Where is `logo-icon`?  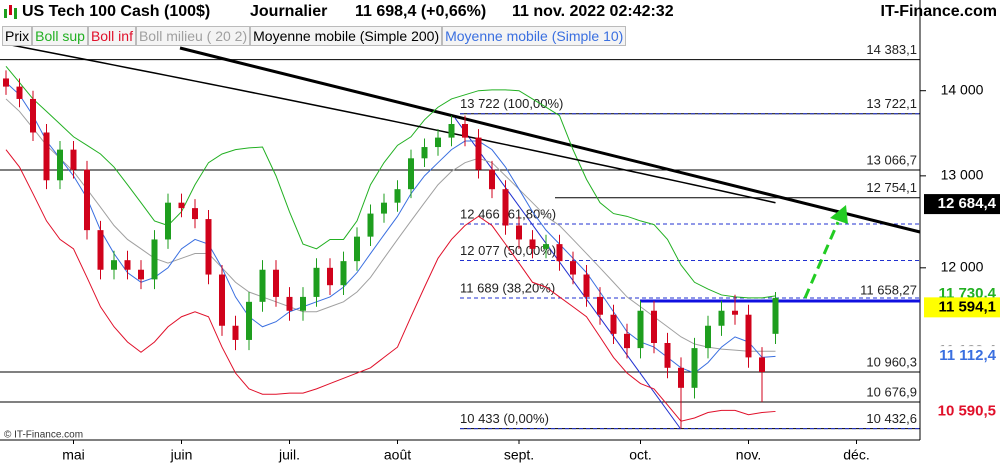
logo-icon is located at coordinates (10, 12).